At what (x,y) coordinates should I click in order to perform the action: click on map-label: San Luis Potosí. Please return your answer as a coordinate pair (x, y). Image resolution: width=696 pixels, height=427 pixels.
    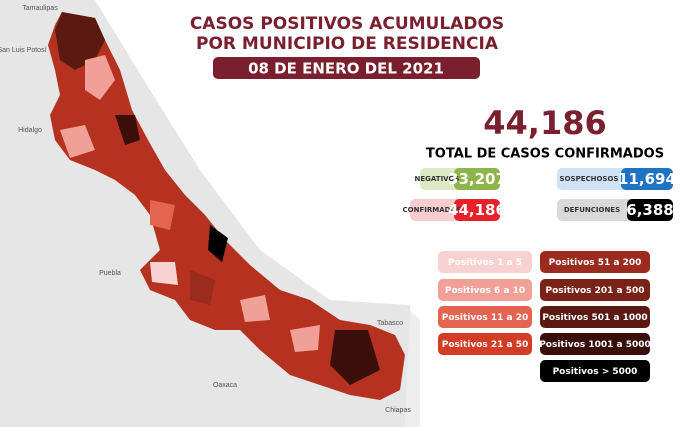
    Looking at the image, I should click on (23, 50).